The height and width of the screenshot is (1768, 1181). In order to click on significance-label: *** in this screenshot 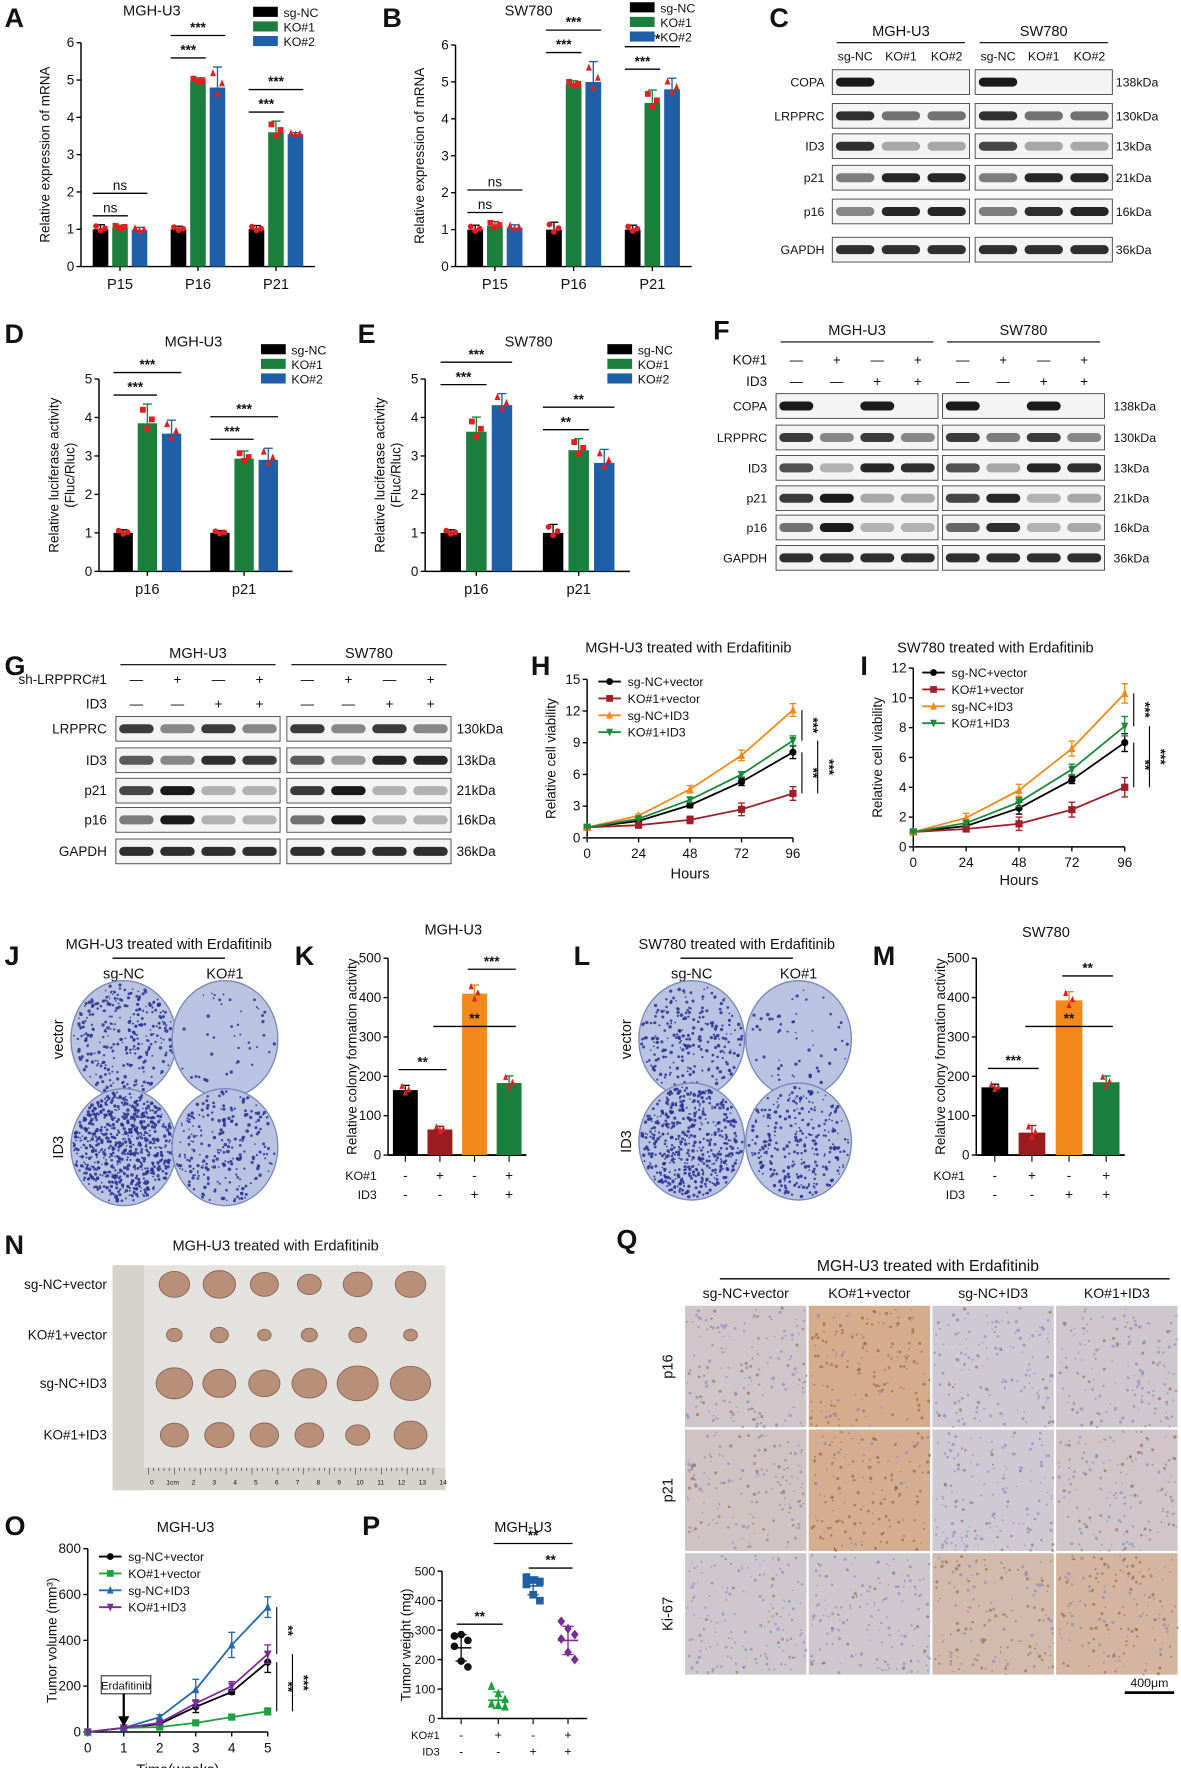, I will do `click(492, 961)`.